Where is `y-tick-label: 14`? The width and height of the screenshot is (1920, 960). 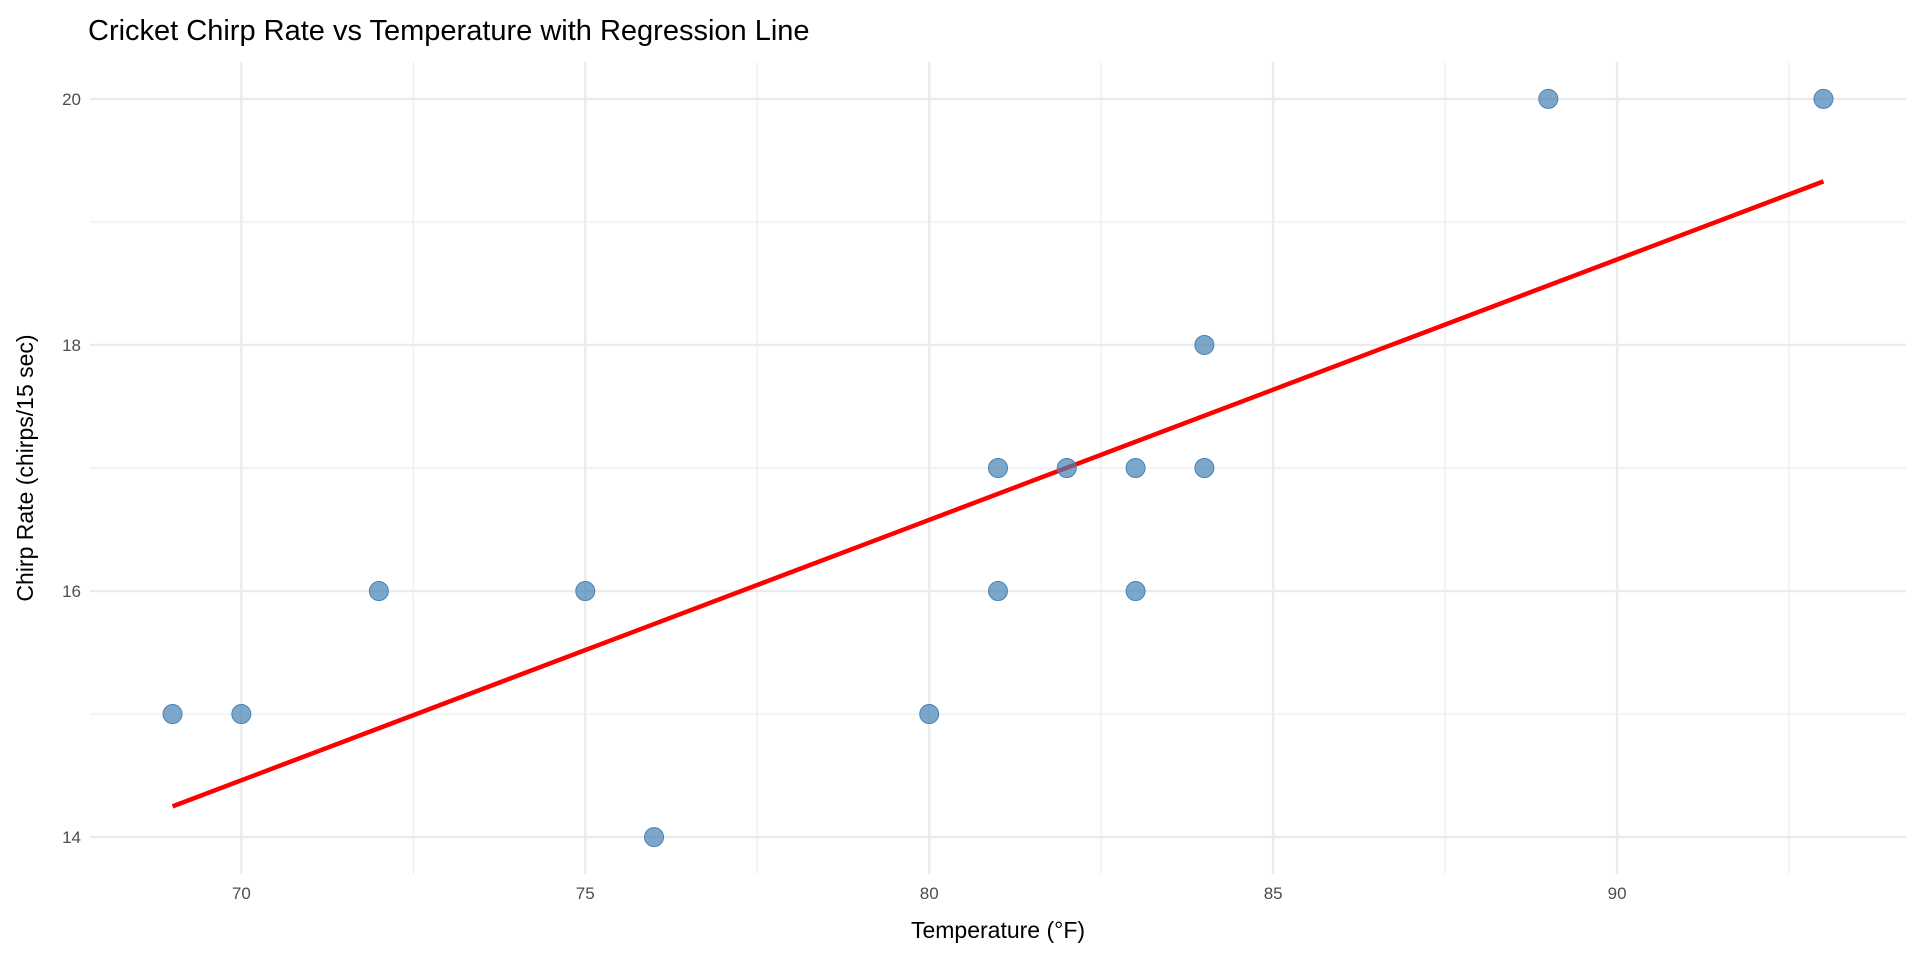
y-tick-label: 14 is located at coordinates (71, 837).